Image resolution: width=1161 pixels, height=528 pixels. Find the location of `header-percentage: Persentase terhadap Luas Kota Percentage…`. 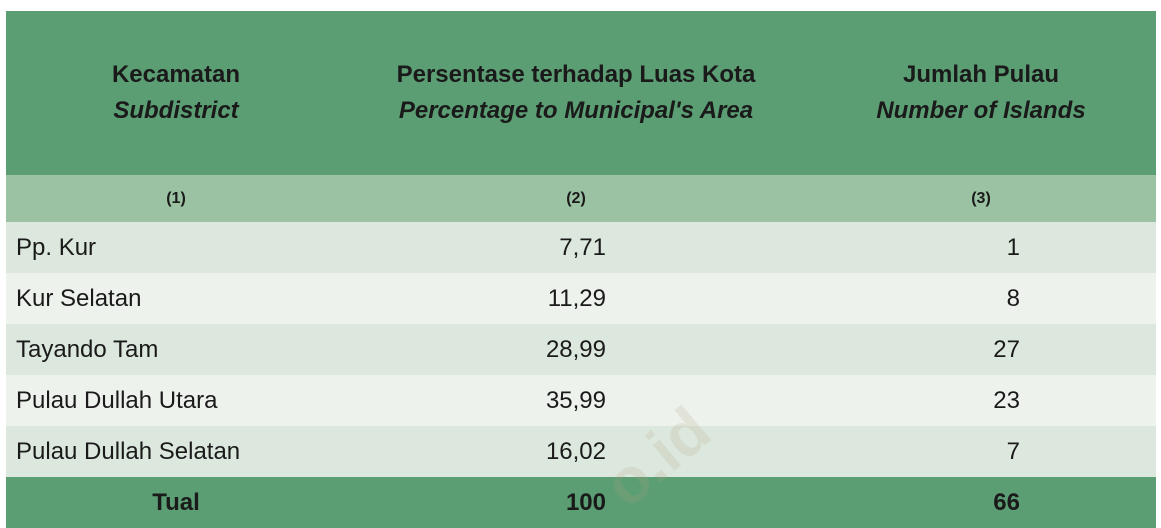

header-percentage: Persentase terhadap Luas Kota Percentage… is located at coordinates (576, 93).